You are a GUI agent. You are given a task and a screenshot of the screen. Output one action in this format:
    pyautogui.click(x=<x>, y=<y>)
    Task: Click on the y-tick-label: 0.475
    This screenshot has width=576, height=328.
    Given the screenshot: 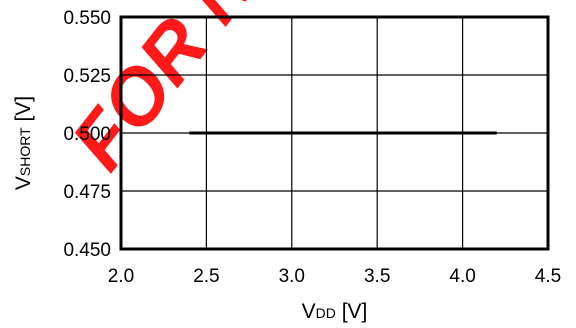 What is the action you would take?
    pyautogui.click(x=87, y=192)
    